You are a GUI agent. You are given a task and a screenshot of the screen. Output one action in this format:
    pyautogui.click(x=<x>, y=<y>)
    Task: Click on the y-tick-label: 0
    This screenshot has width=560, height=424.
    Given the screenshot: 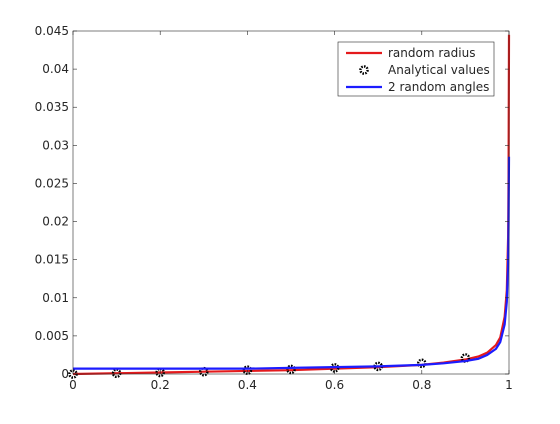 What is the action you would take?
    pyautogui.click(x=65, y=374)
    